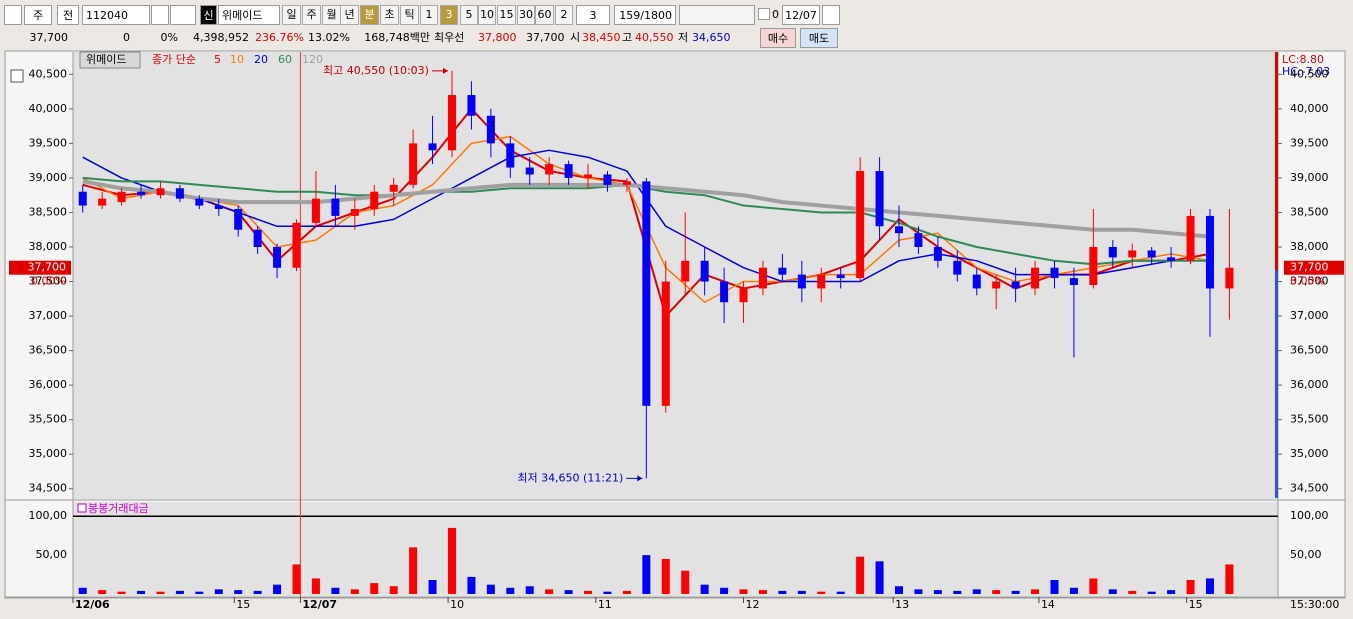 The height and width of the screenshot is (619, 1353). Describe the element at coordinates (409, 15) in the screenshot. I see `toolbar-button: 틱` at that location.